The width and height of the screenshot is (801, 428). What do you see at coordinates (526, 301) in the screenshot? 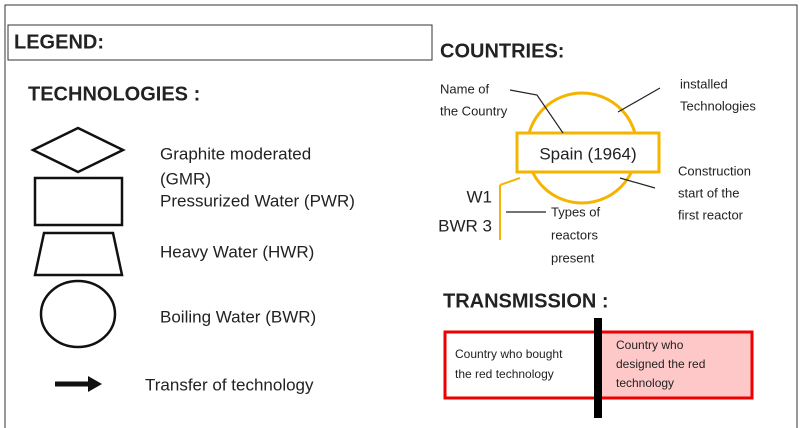
I see `transmission-title: TRANSMISSION :` at bounding box center [526, 301].